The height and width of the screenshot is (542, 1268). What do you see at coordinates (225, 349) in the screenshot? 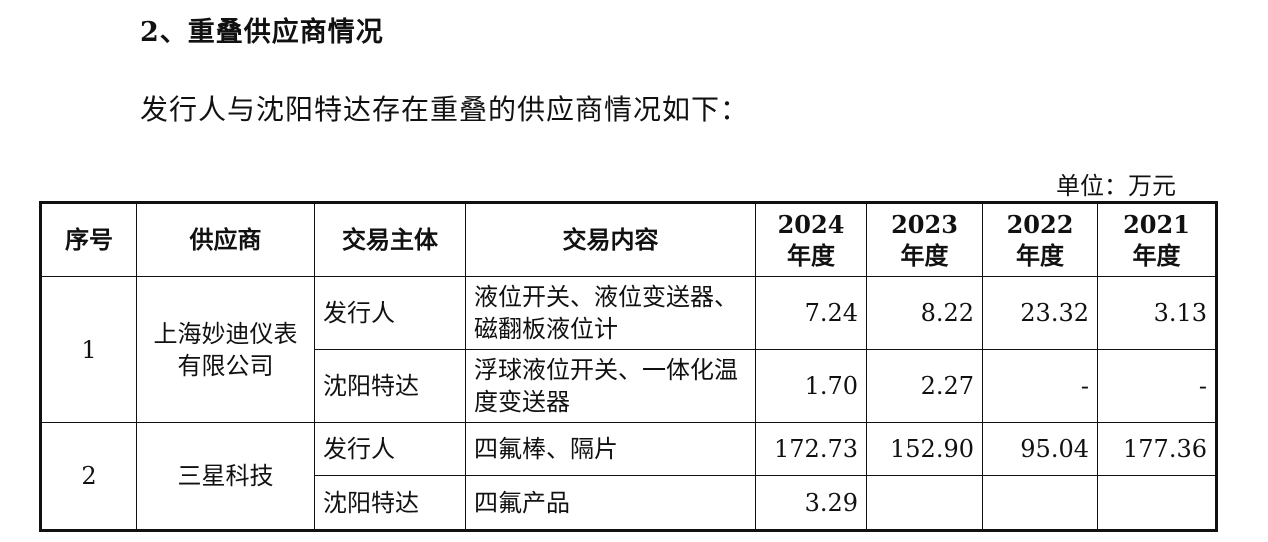
I see `row-supplier: 上海妙迪仪表有限公司` at bounding box center [225, 349].